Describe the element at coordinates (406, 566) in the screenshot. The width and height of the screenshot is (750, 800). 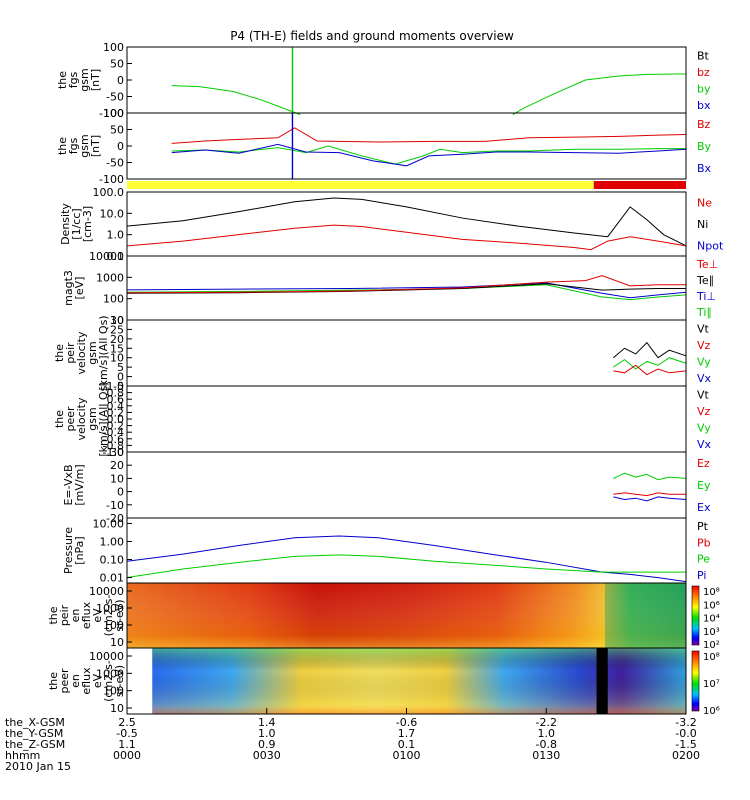
I see `series-line-Pe` at that location.